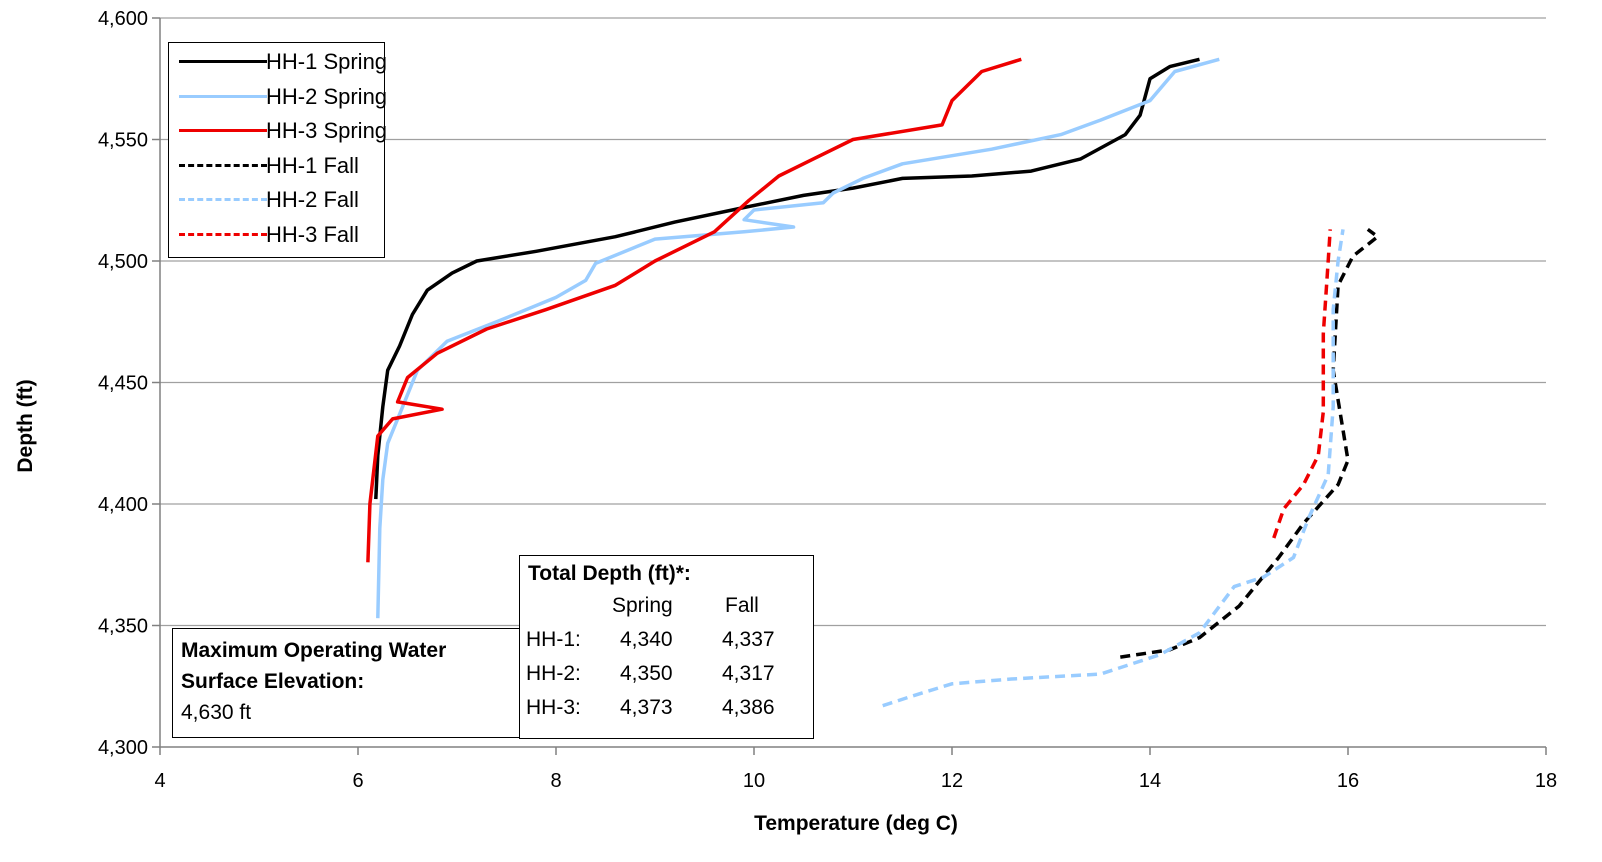  I want to click on x-tick-label: 8, so click(555, 781).